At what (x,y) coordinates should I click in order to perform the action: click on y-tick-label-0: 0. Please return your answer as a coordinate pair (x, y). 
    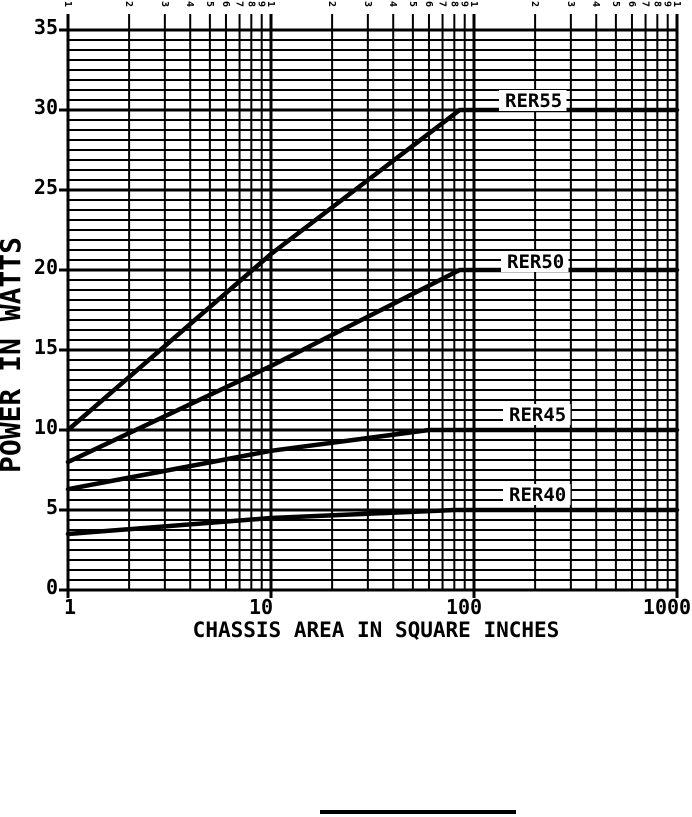
    Looking at the image, I should click on (52, 587).